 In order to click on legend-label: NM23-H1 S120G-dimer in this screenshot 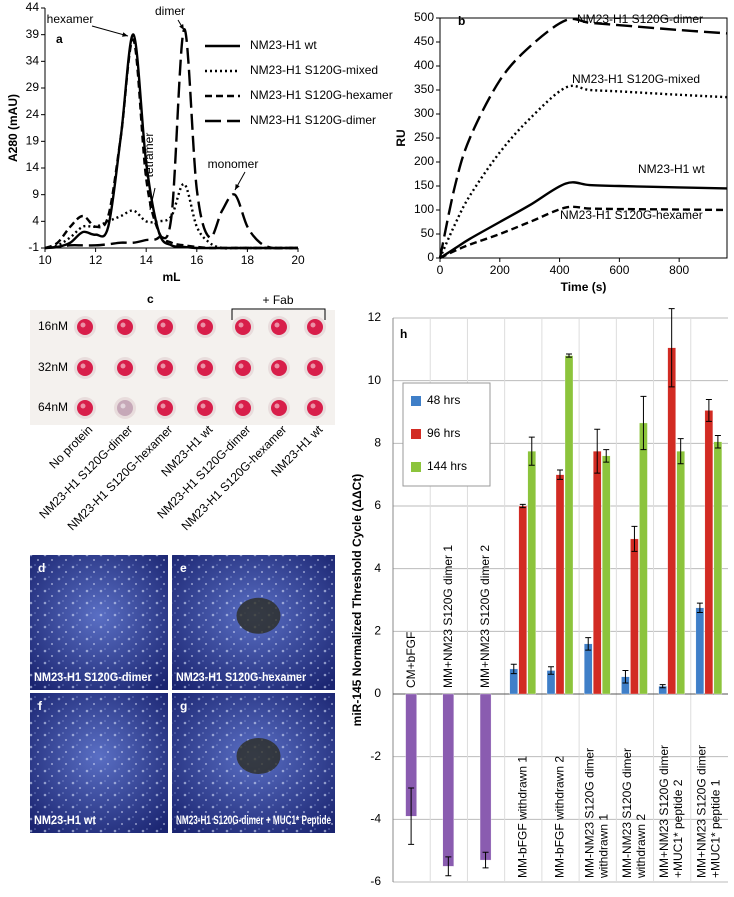, I will do `click(313, 120)`.